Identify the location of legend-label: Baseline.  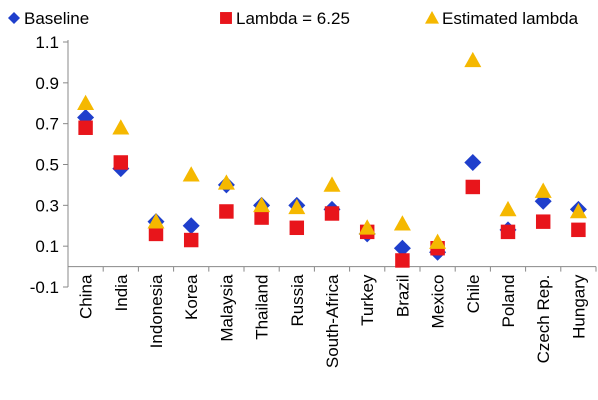
(56, 18).